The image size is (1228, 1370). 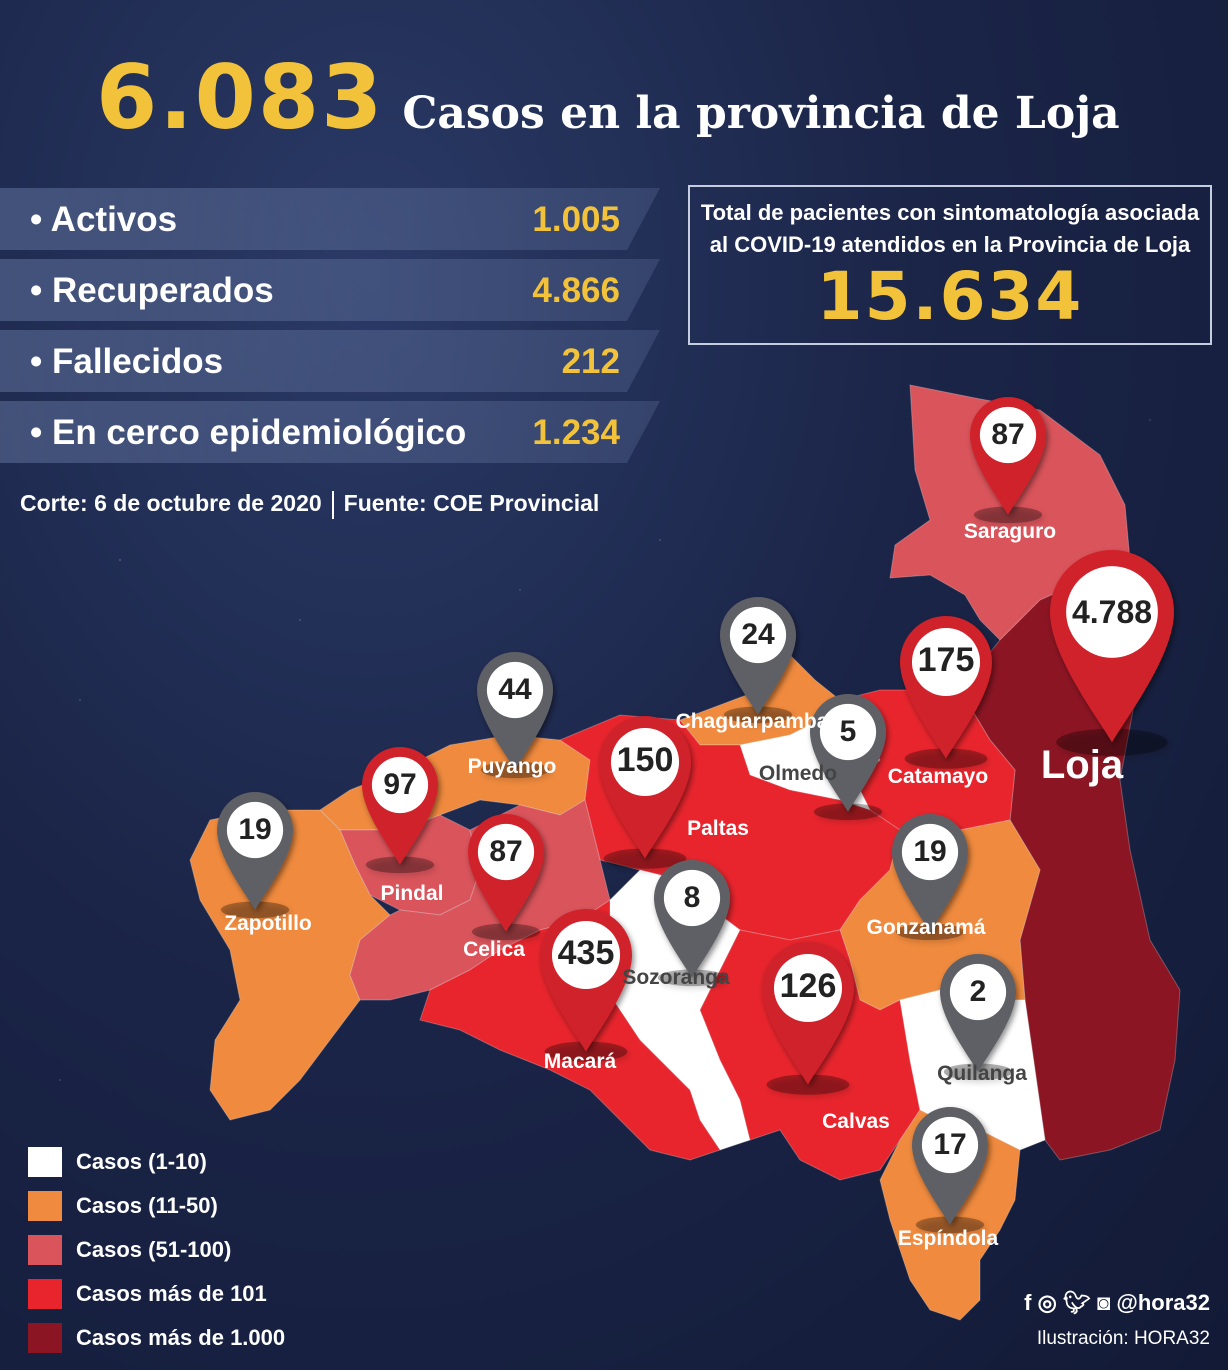 What do you see at coordinates (332, 504) in the screenshot?
I see `divider` at bounding box center [332, 504].